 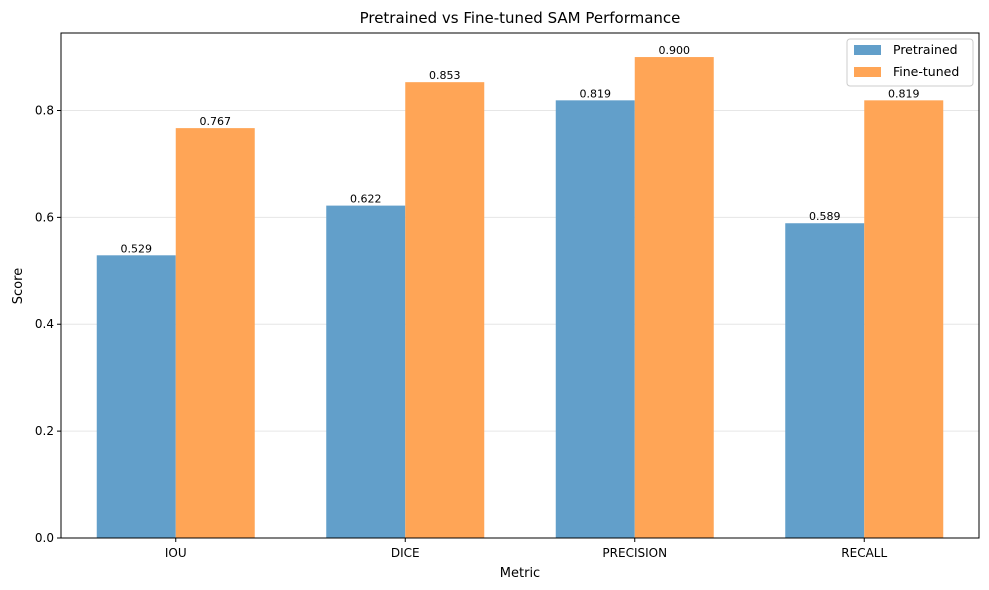 What do you see at coordinates (405, 553) in the screenshot?
I see `x-tick-label: DICE` at bounding box center [405, 553].